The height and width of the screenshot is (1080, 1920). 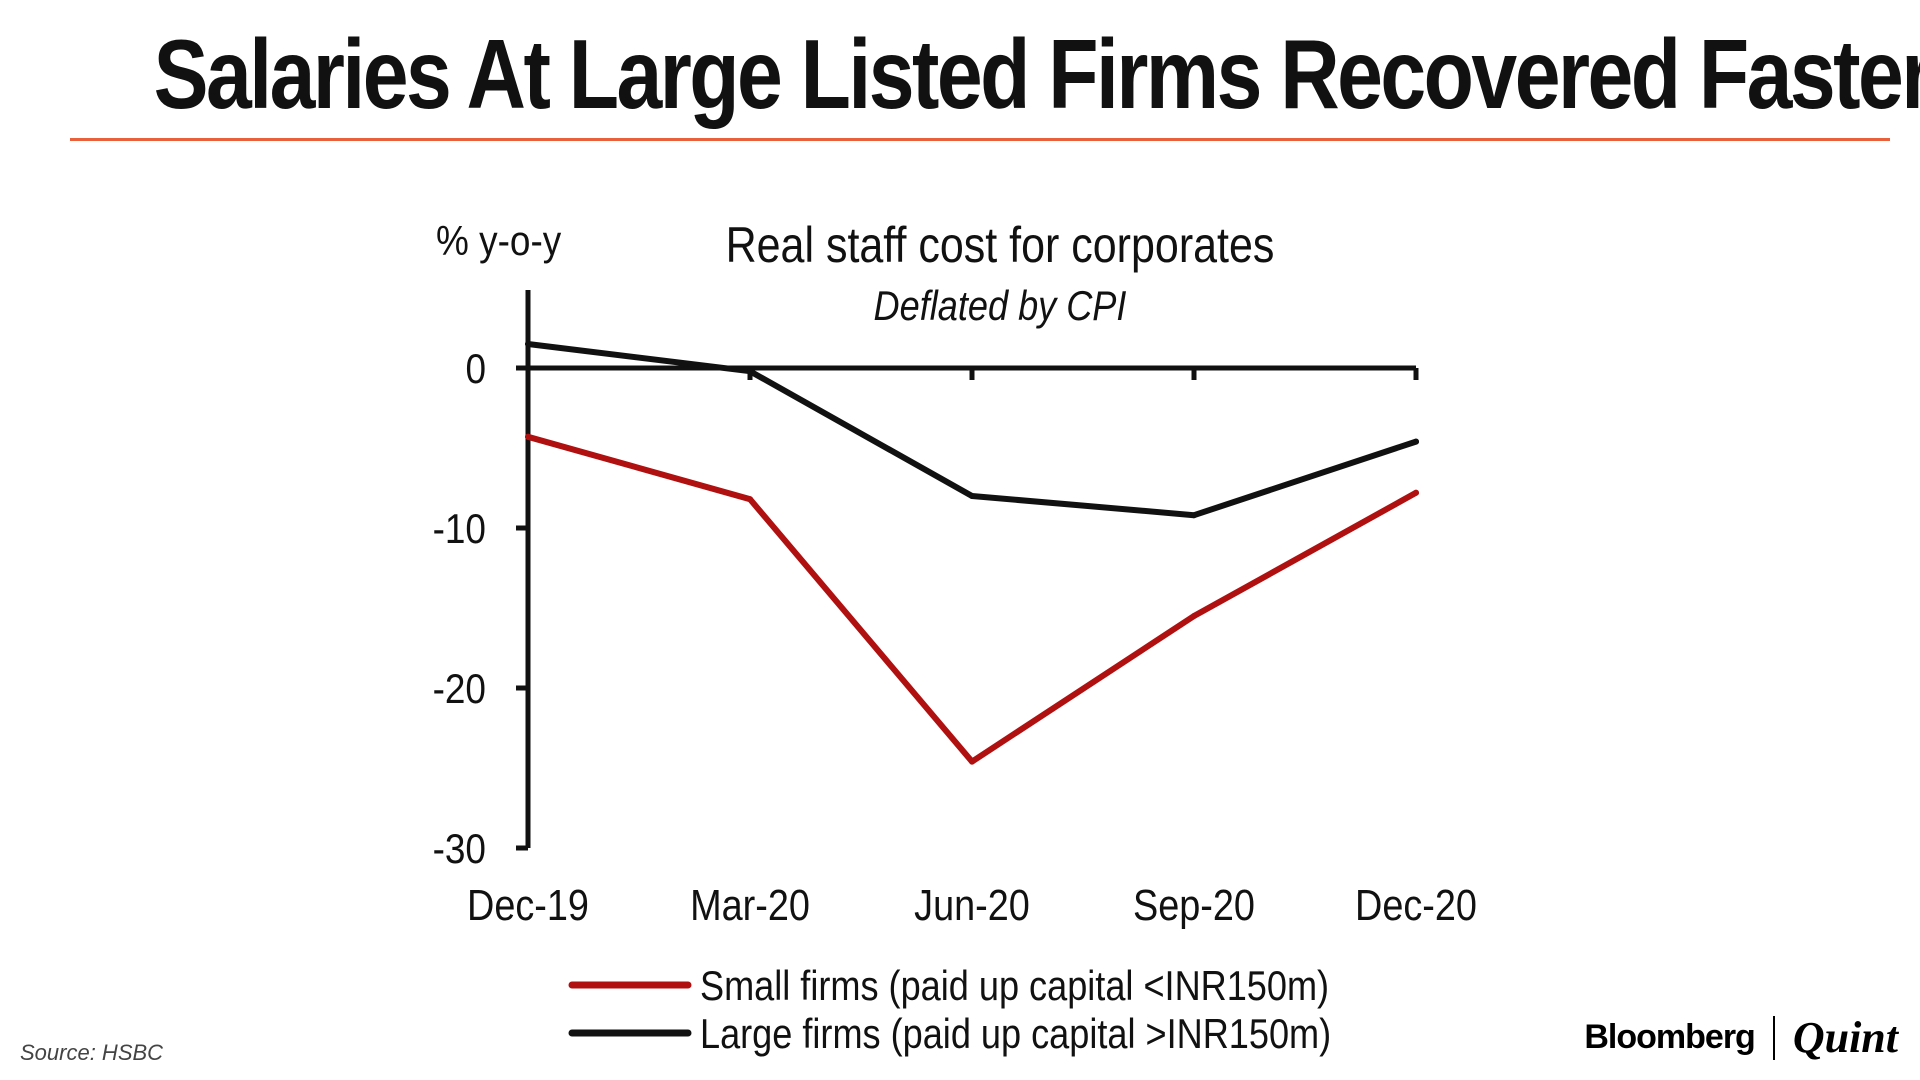 What do you see at coordinates (972, 904) in the screenshot?
I see `x-tick-label: Jun-20` at bounding box center [972, 904].